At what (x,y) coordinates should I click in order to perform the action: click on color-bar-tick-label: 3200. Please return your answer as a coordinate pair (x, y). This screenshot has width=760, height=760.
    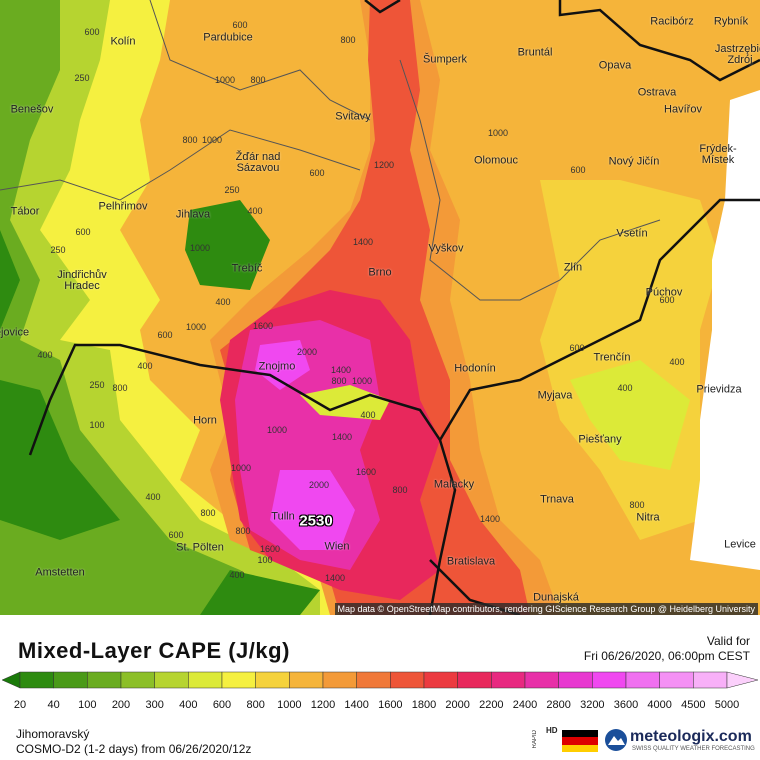
    Looking at the image, I should click on (592, 705).